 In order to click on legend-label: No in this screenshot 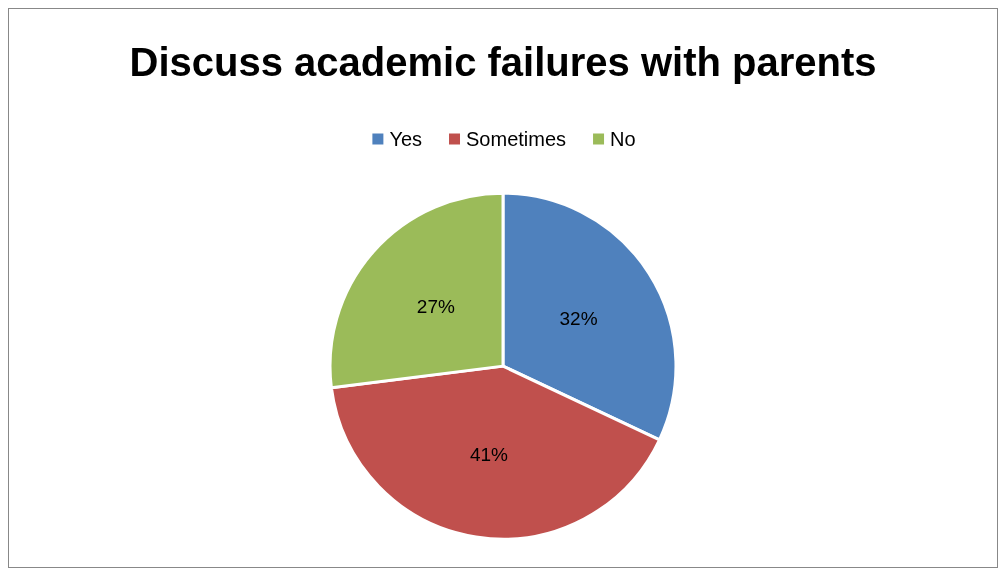, I will do `click(623, 139)`.